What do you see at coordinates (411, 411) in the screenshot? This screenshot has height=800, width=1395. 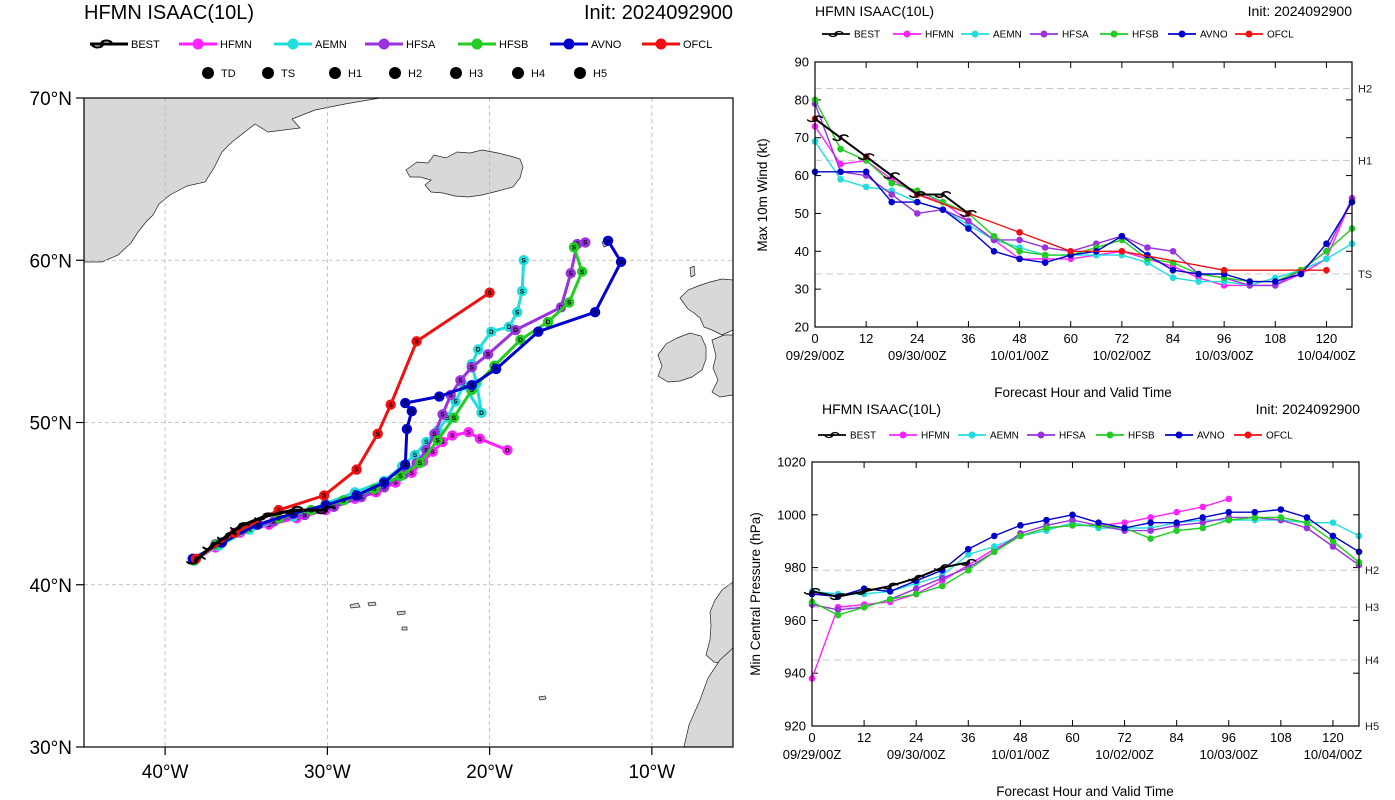 I see `map-point-avno: S` at bounding box center [411, 411].